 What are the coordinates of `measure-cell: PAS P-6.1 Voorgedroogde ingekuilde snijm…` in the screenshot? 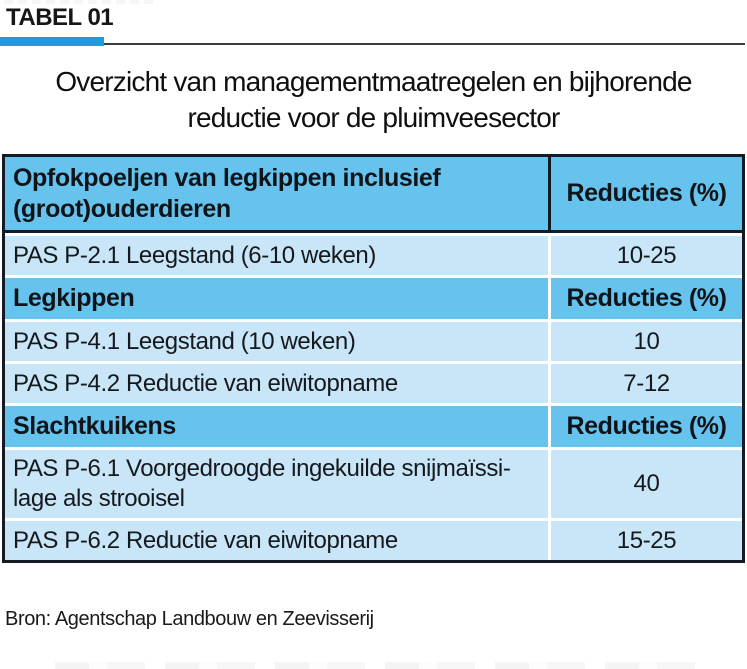 It's located at (262, 483).